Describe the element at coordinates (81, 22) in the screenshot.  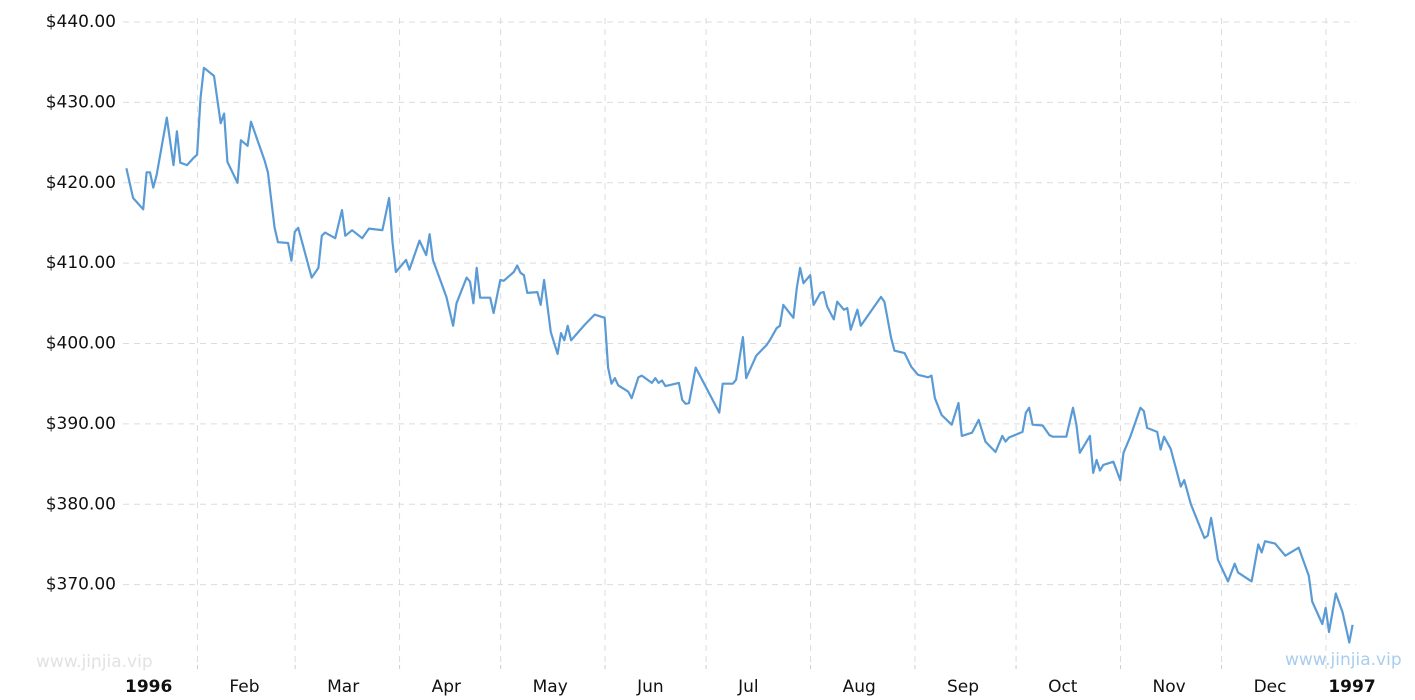
I see `y-tick-label: $440.00` at that location.